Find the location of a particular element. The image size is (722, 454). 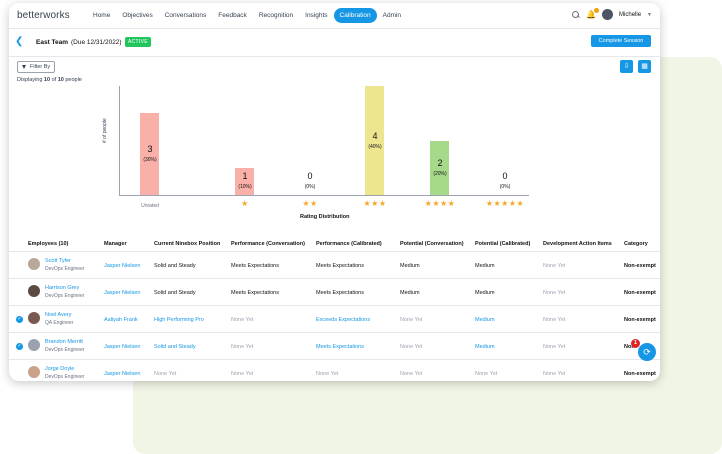

employee-name: Harrison Grey is located at coordinates (62, 288).